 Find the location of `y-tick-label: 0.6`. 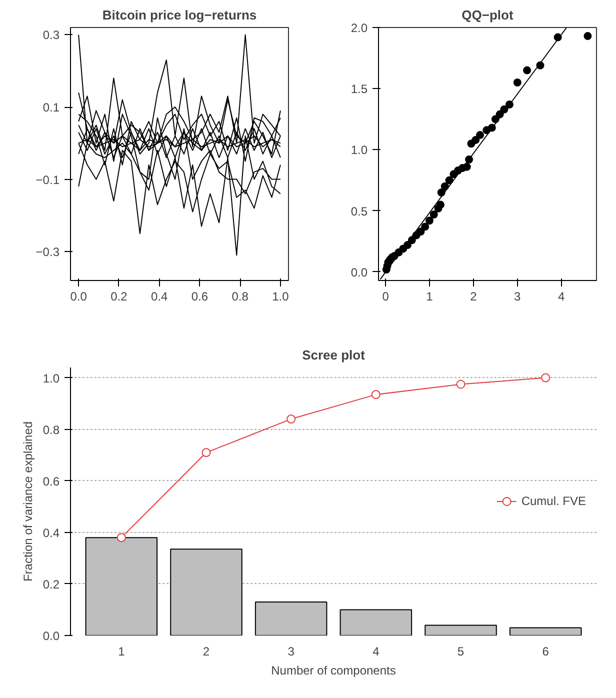

y-tick-label: 0.6 is located at coordinates (51, 481).